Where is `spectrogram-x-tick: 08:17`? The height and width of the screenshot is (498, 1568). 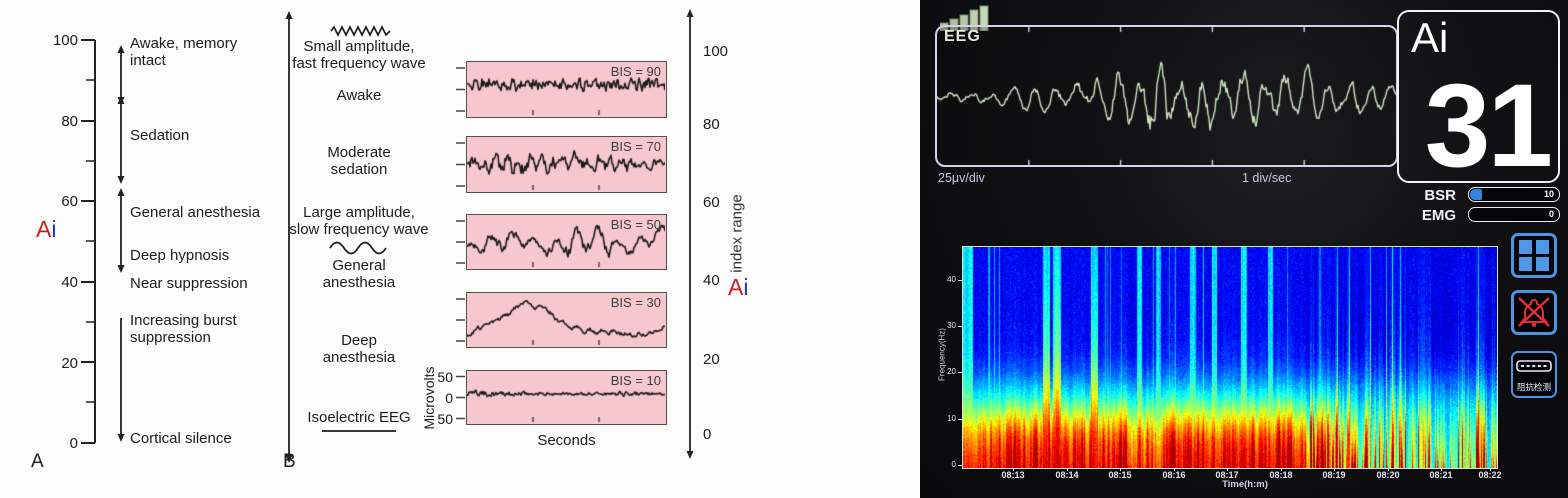
spectrogram-x-tick: 08:17 is located at coordinates (1227, 475).